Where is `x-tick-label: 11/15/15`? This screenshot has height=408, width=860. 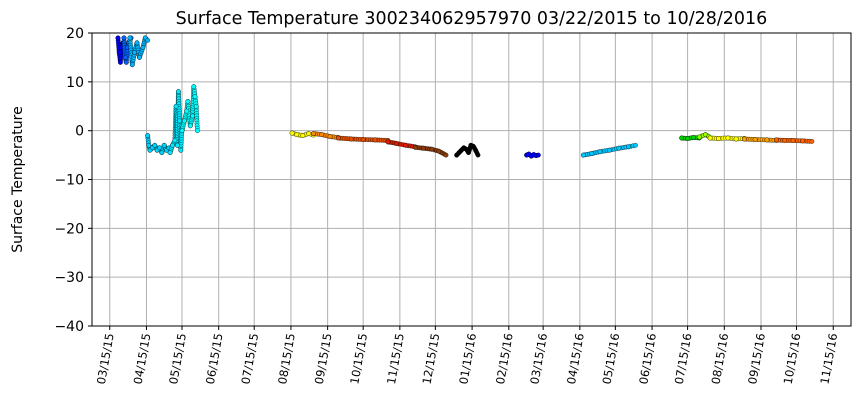 x-tick-label: 11/15/15 is located at coordinates (395, 358).